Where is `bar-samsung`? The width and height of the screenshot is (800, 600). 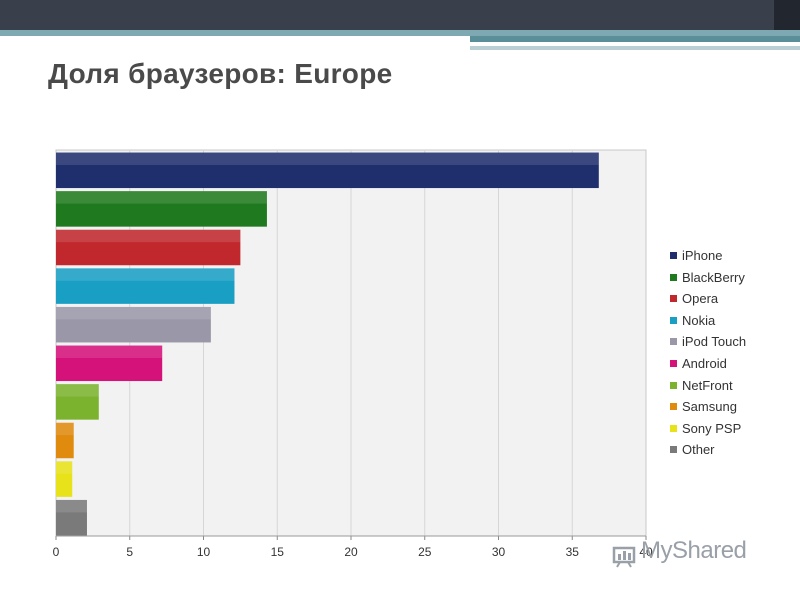
bar-samsung is located at coordinates (65, 440).